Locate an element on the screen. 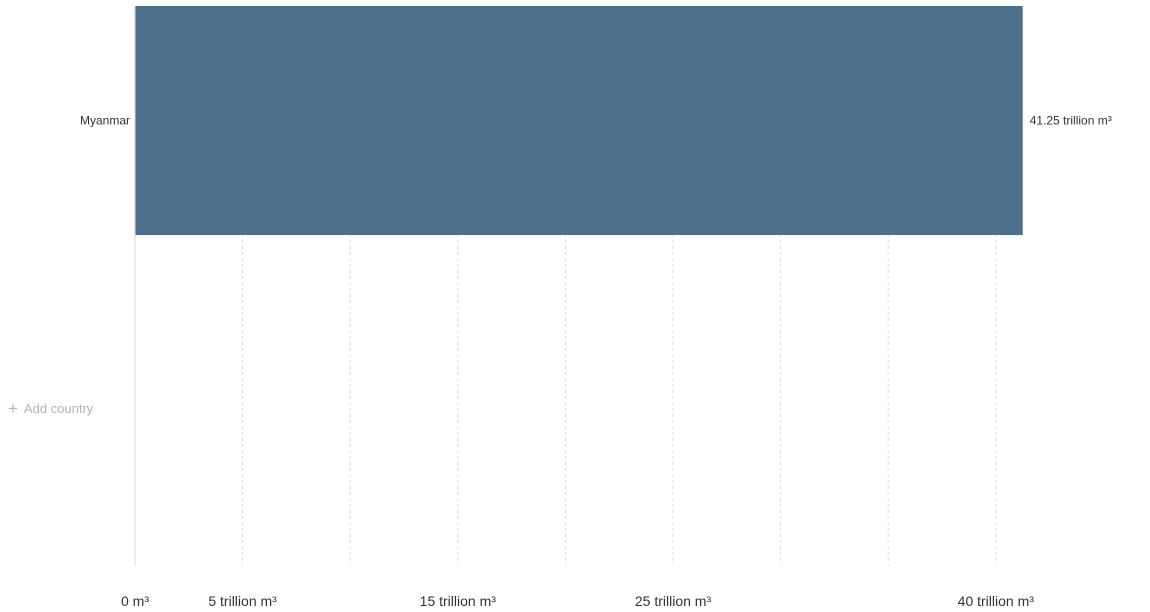 This screenshot has width=1150, height=612. plus-icon: + is located at coordinates (13, 408).